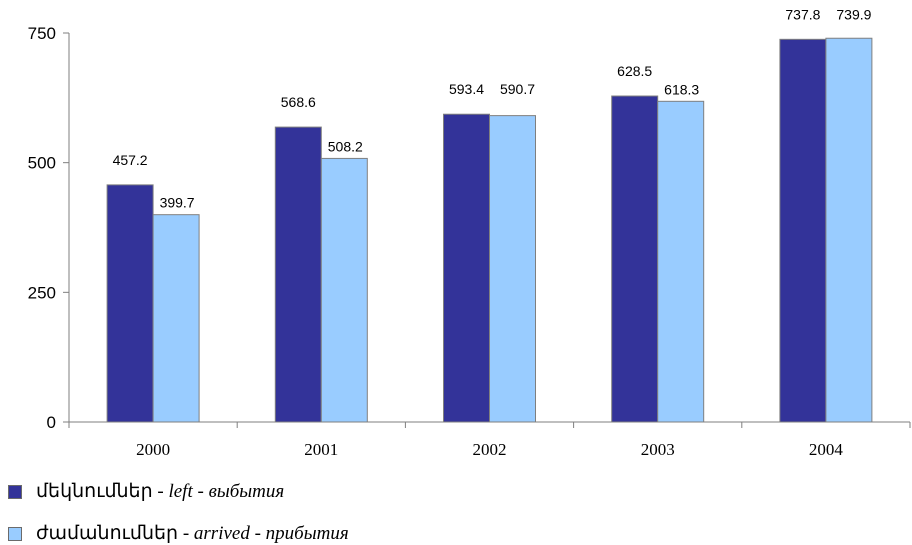  I want to click on legend-label-left-part-3: - выбытия, so click(238, 491).